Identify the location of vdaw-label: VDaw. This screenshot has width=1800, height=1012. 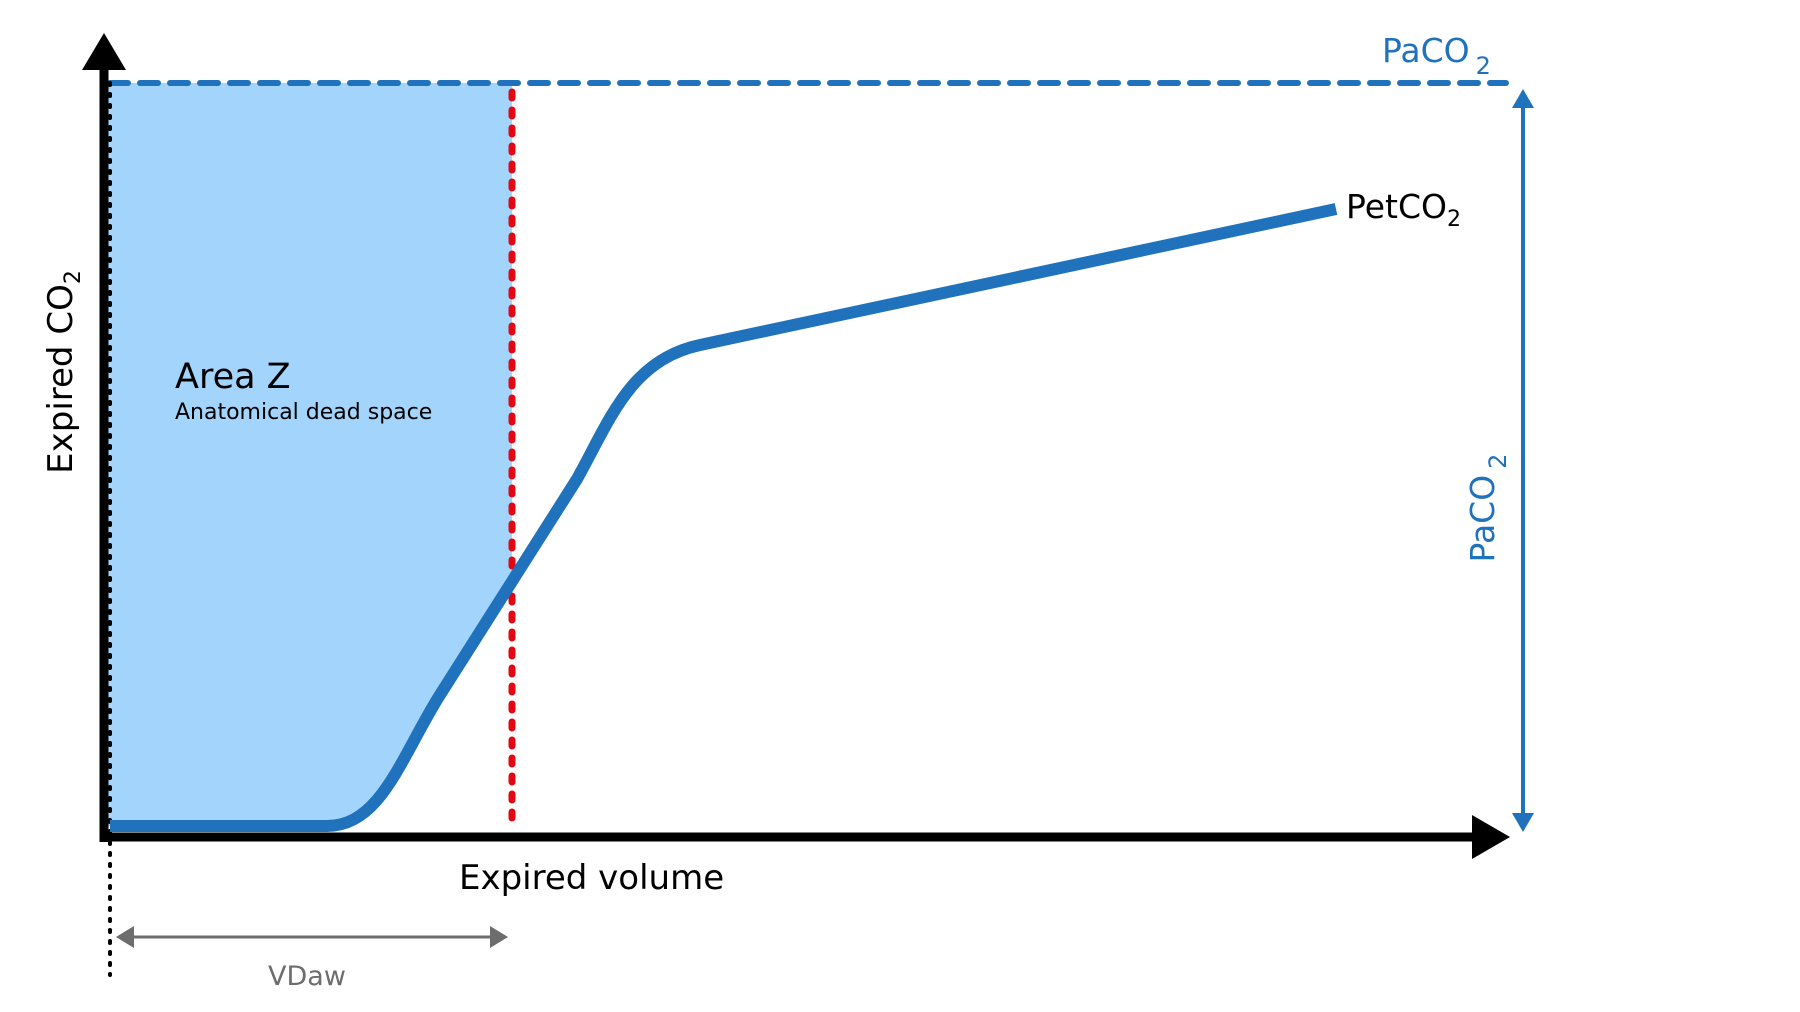
(307, 976).